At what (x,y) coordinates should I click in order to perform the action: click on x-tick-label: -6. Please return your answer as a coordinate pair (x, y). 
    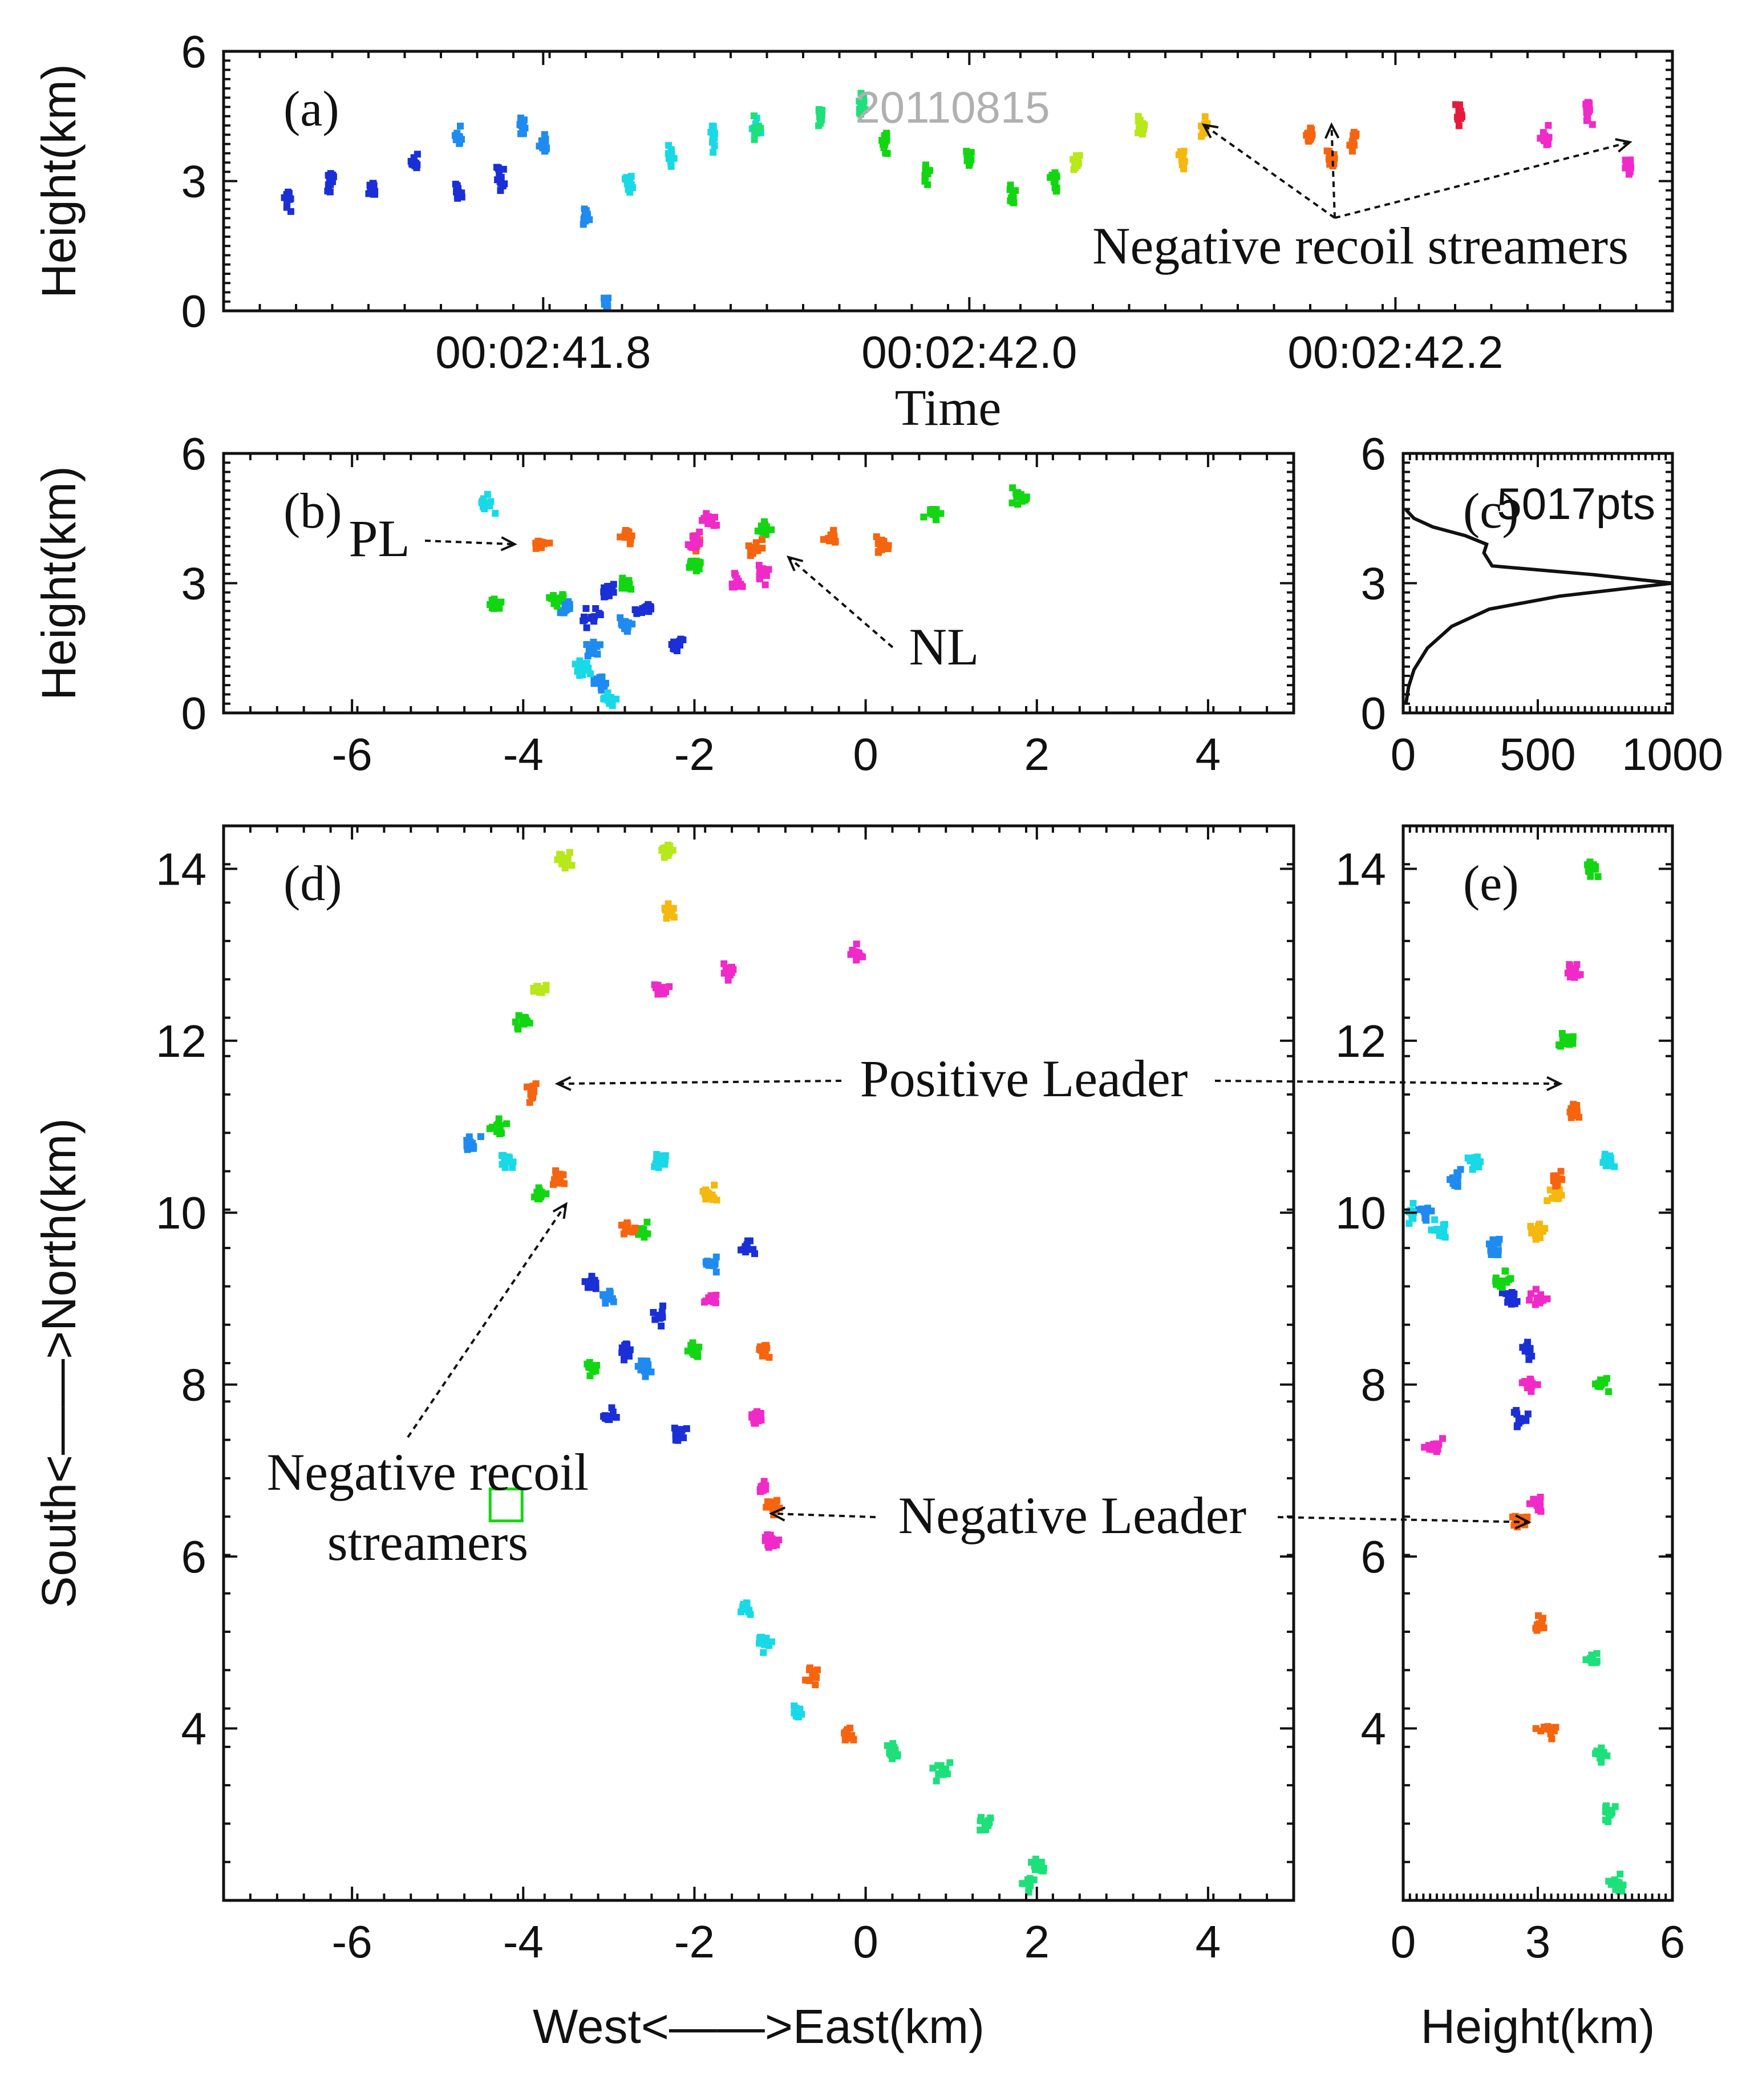
    Looking at the image, I should click on (352, 754).